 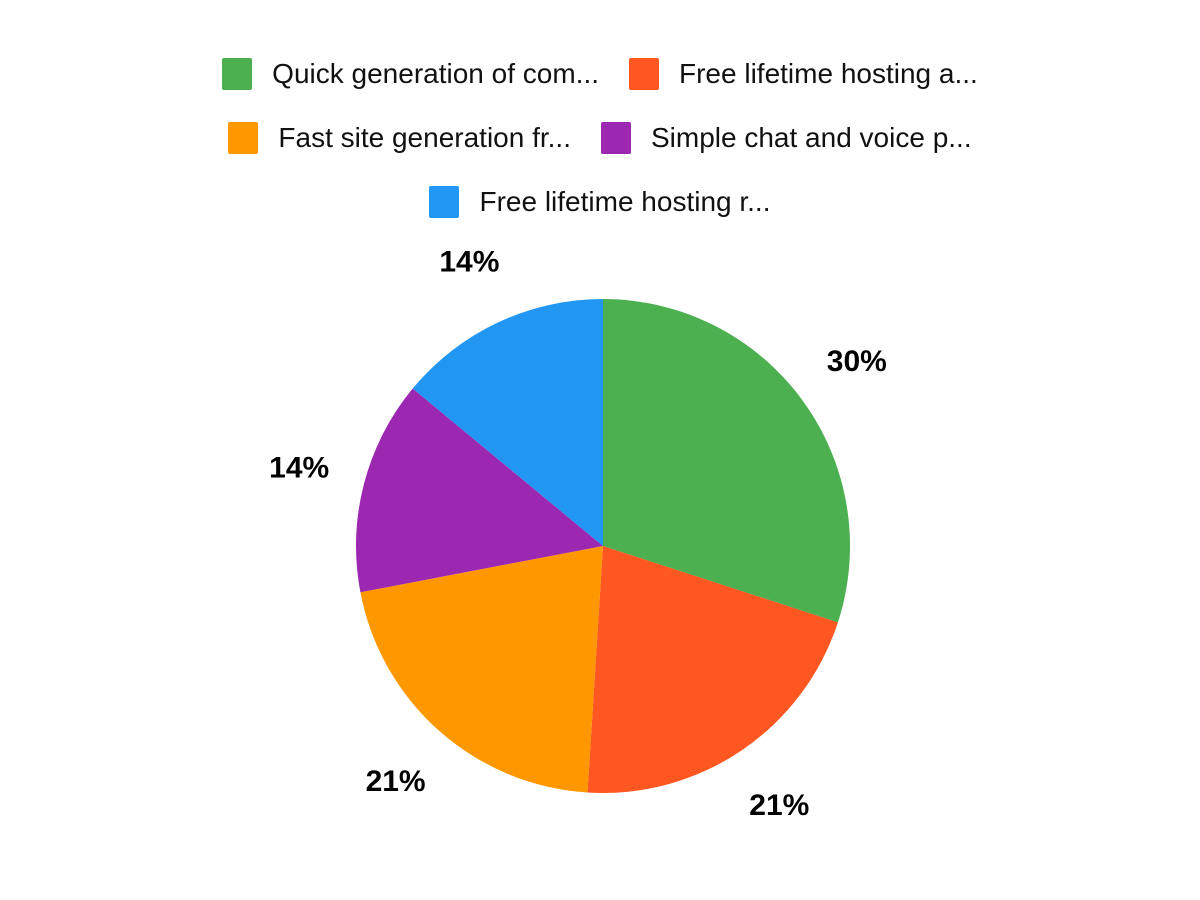 What do you see at coordinates (644, 74) in the screenshot?
I see `legend-swatch-deep-orange` at bounding box center [644, 74].